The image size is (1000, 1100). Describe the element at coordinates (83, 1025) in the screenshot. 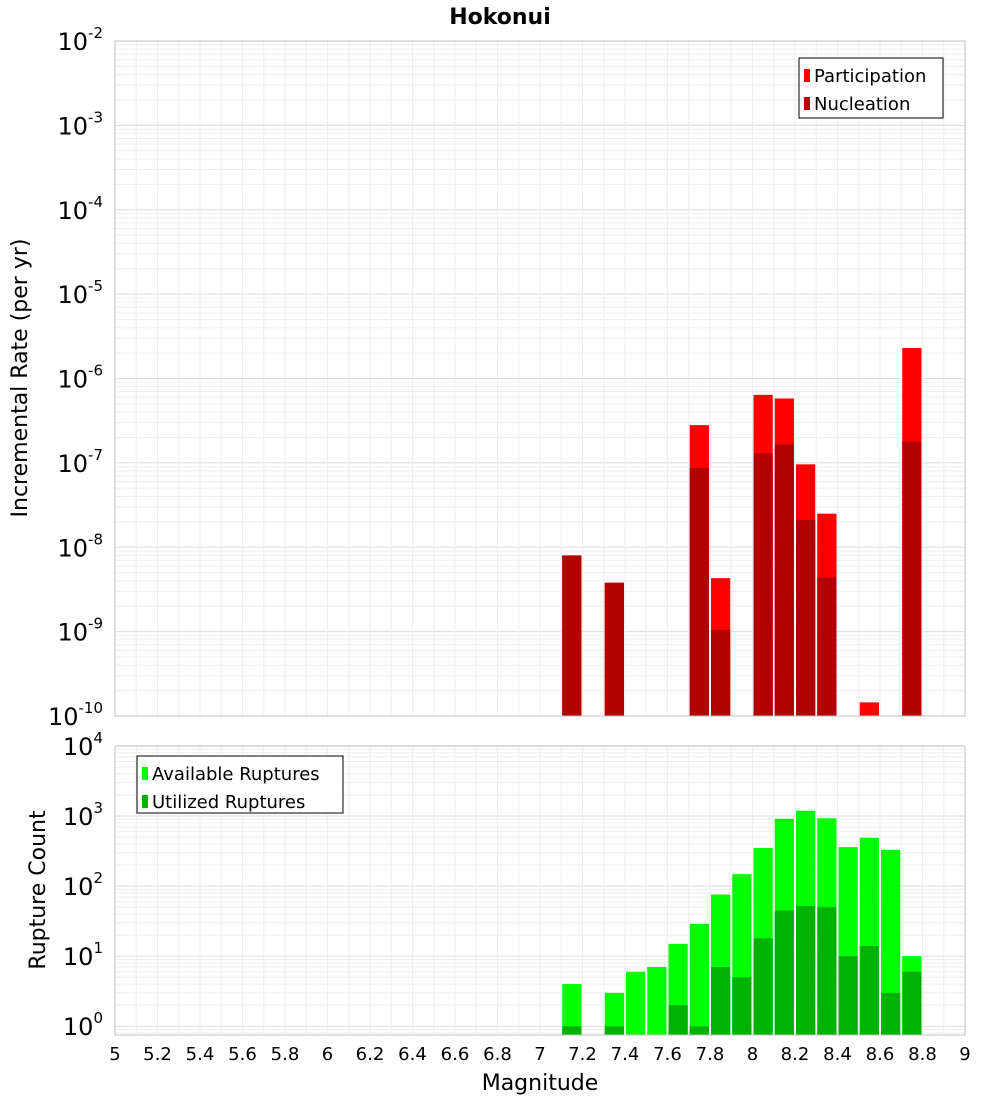

I see `count-y-tick-label: 10⁰` at that location.